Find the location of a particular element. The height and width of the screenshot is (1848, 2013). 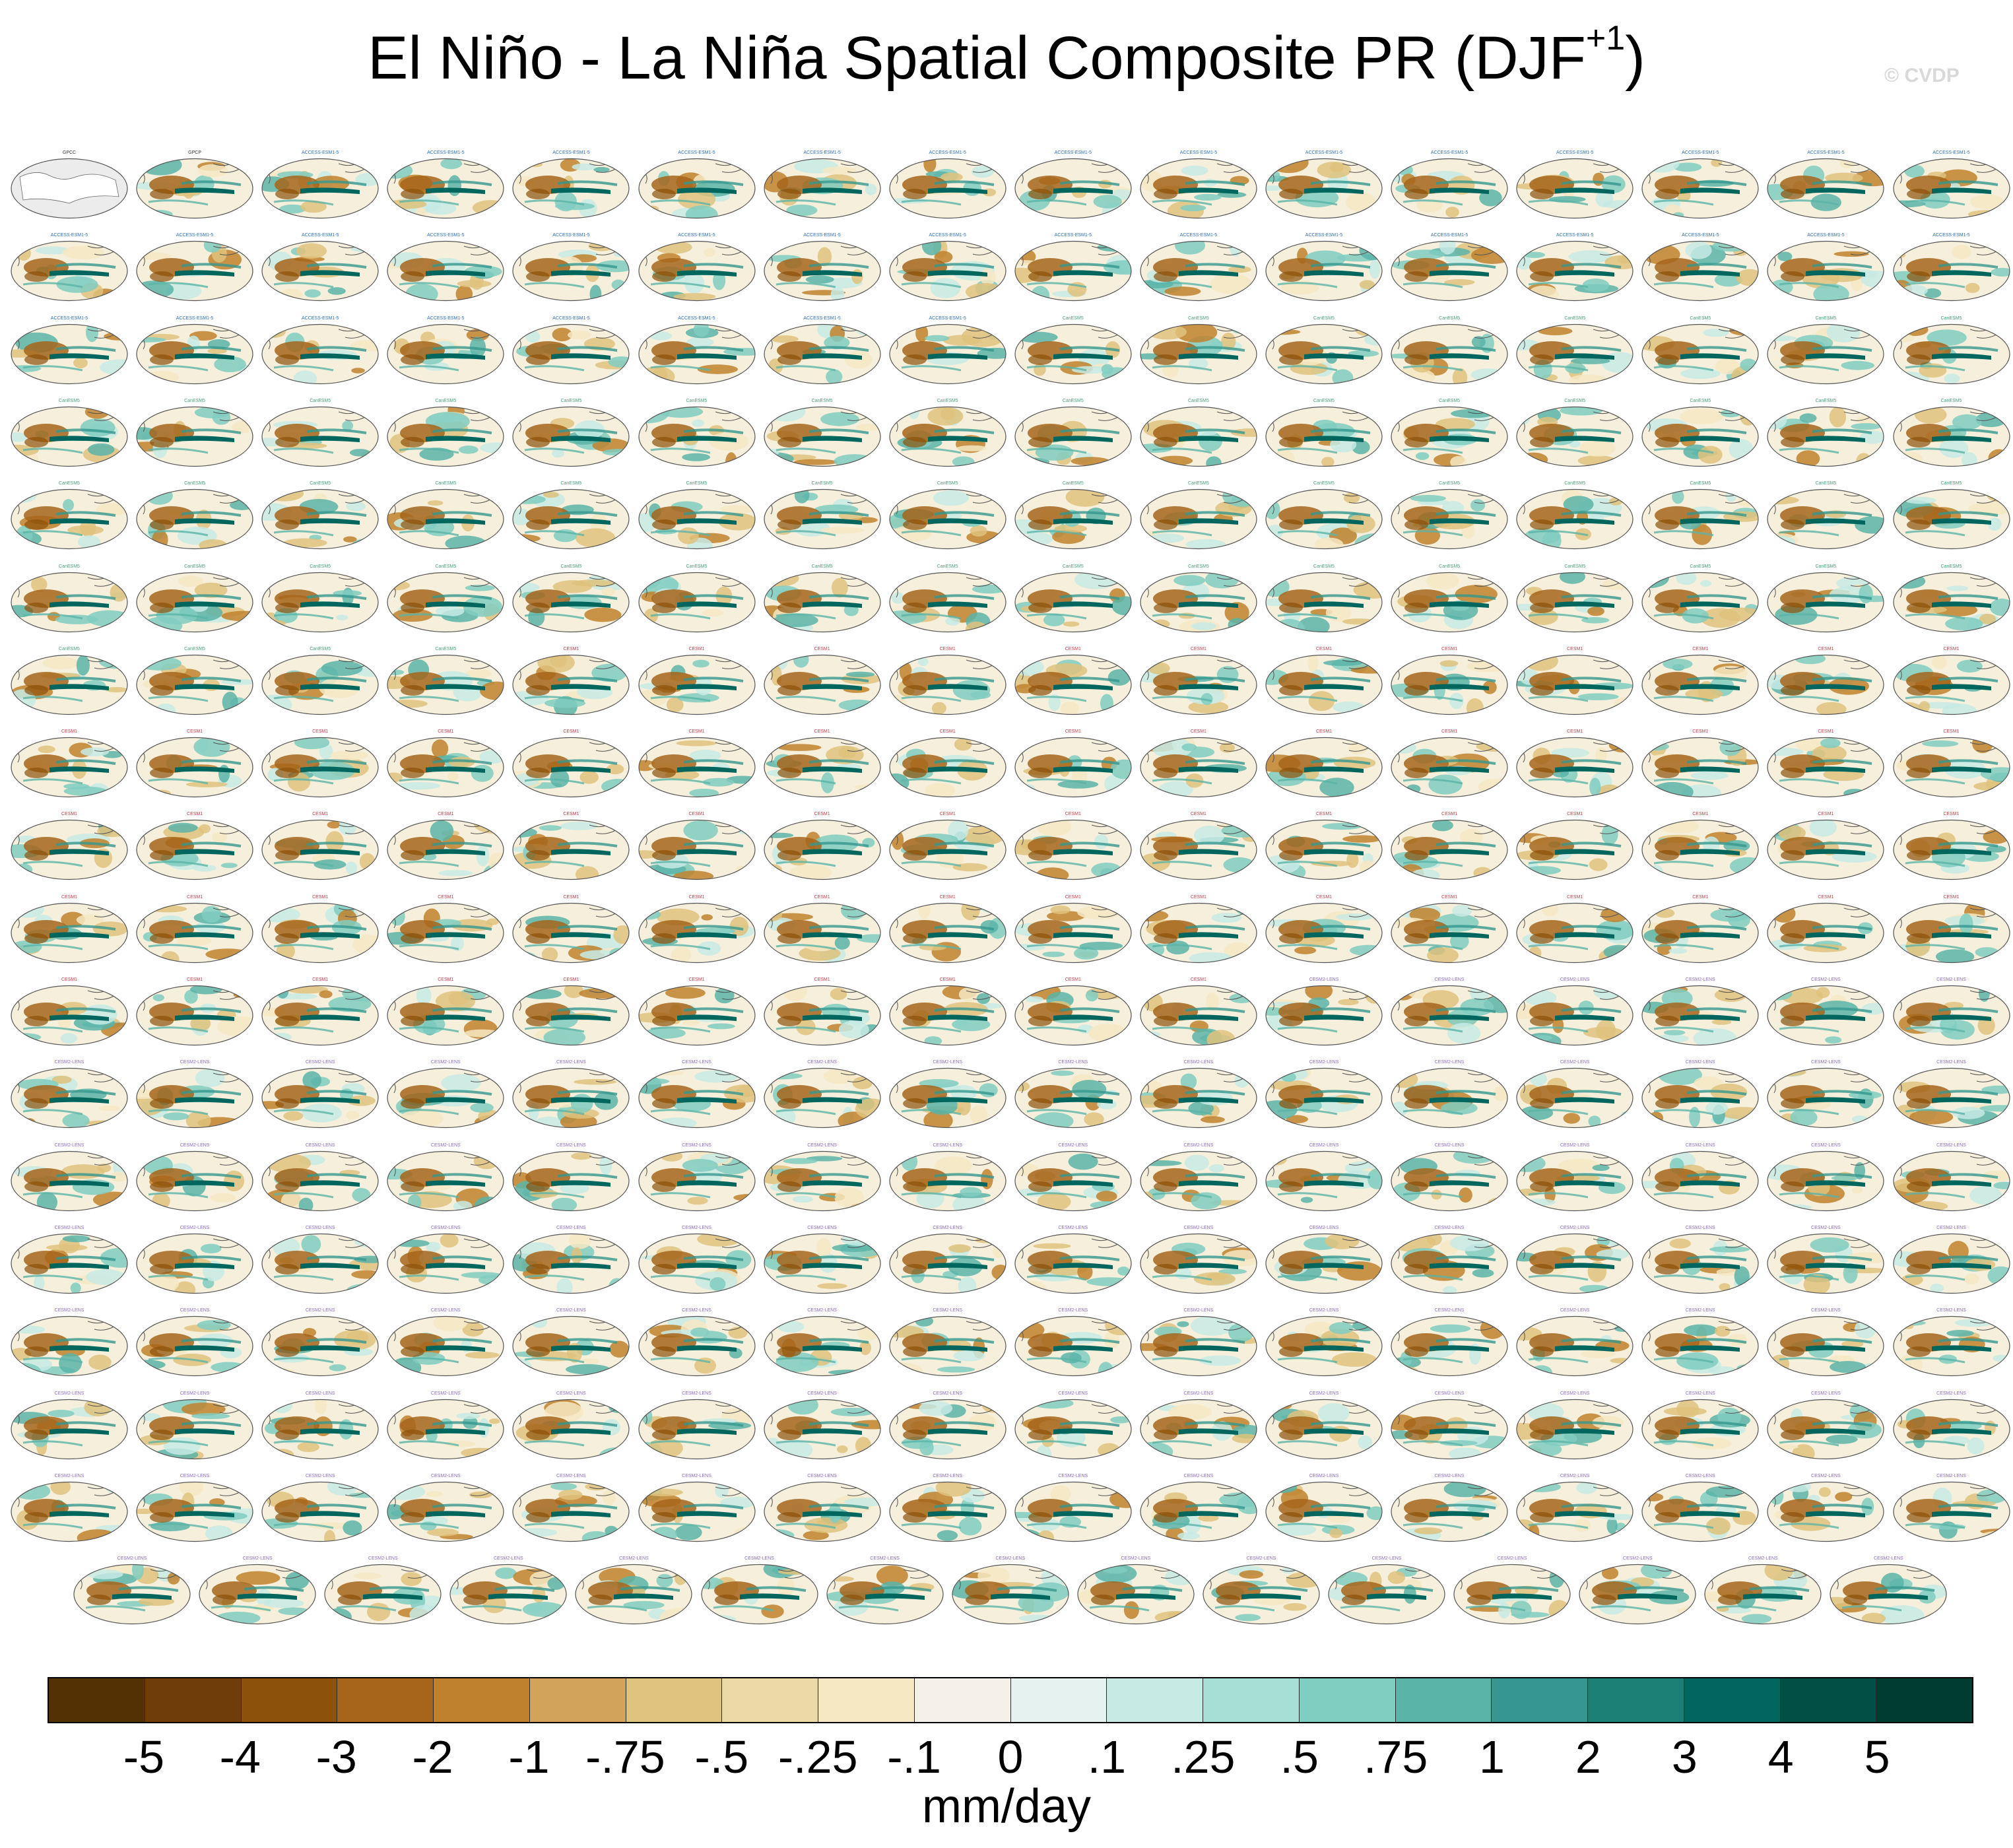

colorbar-tick-label: 1 is located at coordinates (1492, 1757).